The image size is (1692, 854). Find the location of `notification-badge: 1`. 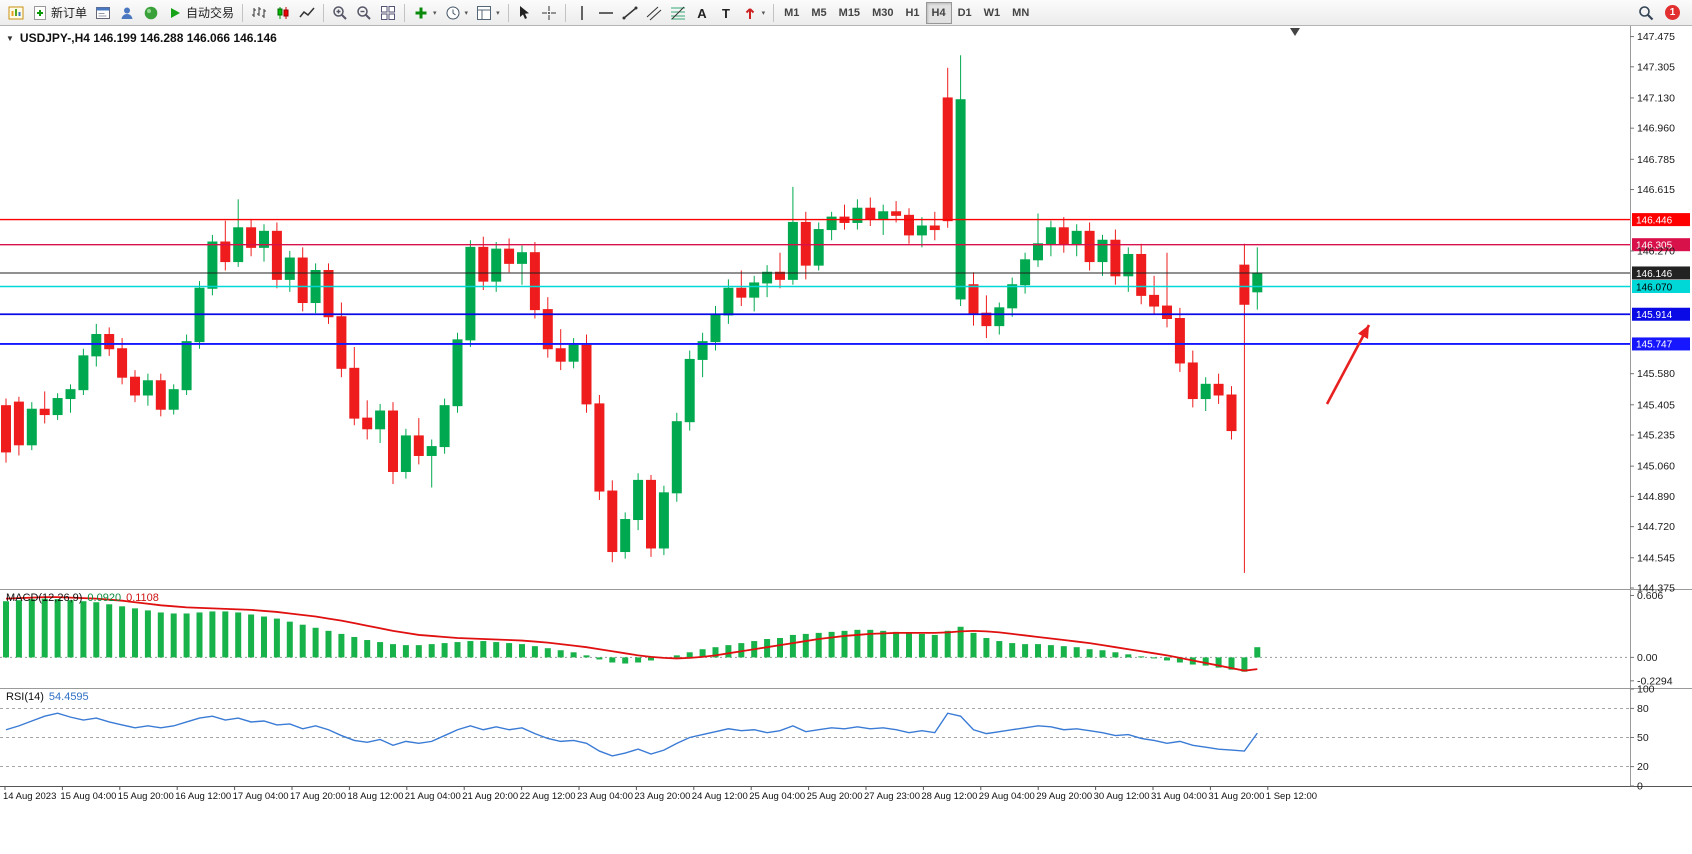

notification-badge: 1 is located at coordinates (1672, 12).